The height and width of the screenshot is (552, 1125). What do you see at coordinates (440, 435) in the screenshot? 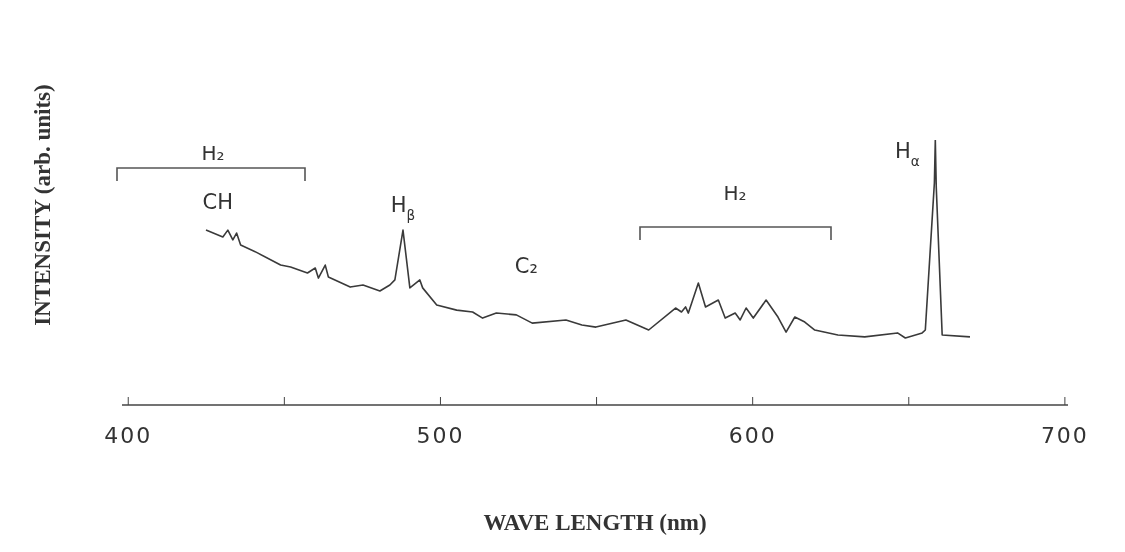
I see `x-tick-label: 500` at bounding box center [440, 435].